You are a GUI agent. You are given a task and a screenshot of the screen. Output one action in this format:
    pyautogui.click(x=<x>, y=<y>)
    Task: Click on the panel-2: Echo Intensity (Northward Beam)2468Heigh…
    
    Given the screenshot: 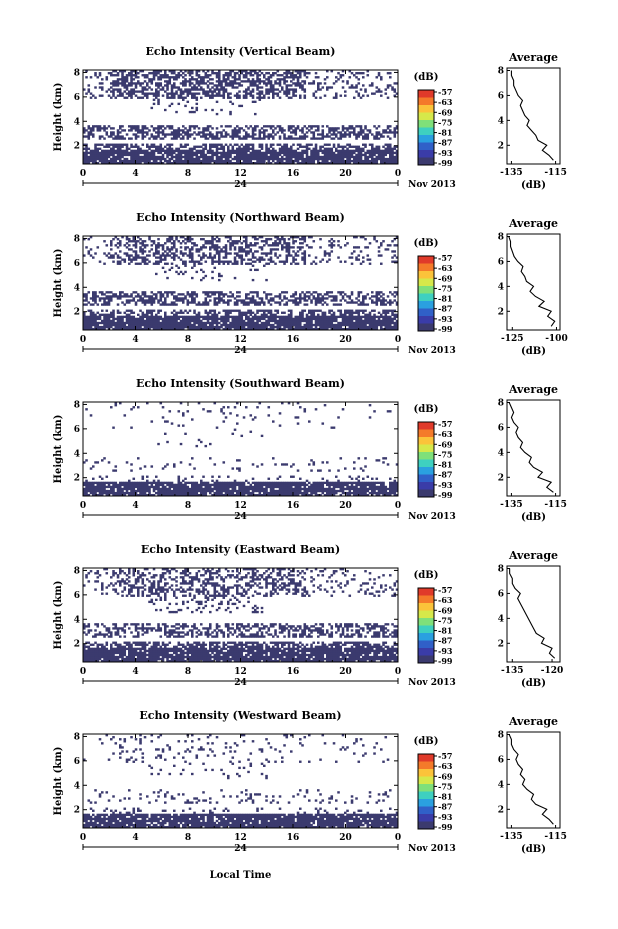 What is the action you would take?
    pyautogui.click(x=310, y=284)
    